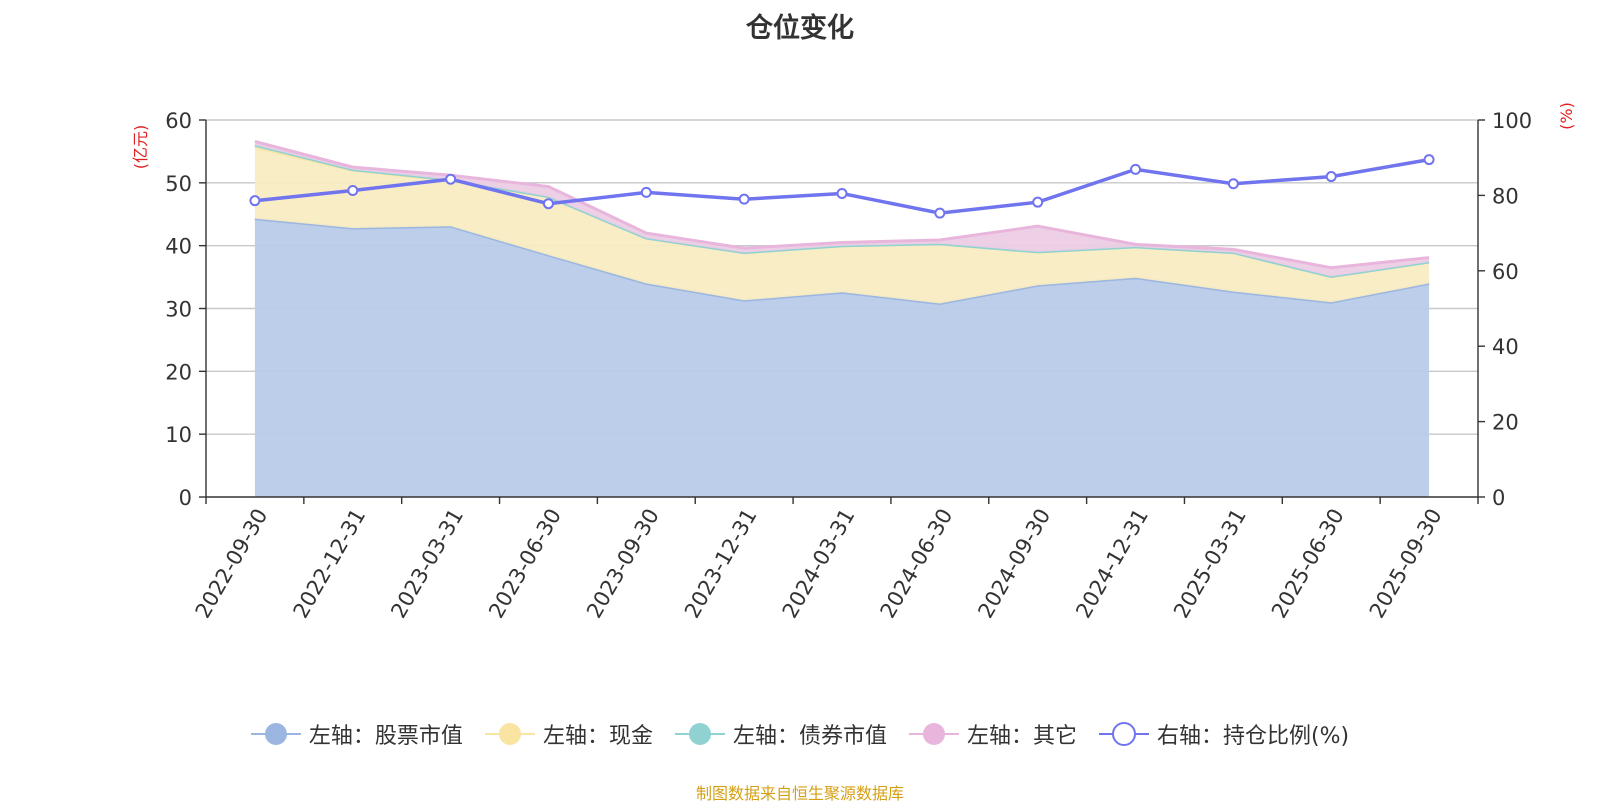 The image size is (1600, 804). What do you see at coordinates (1406, 564) in the screenshot?
I see `x-axis-tick-label: 2025-09-30` at bounding box center [1406, 564].